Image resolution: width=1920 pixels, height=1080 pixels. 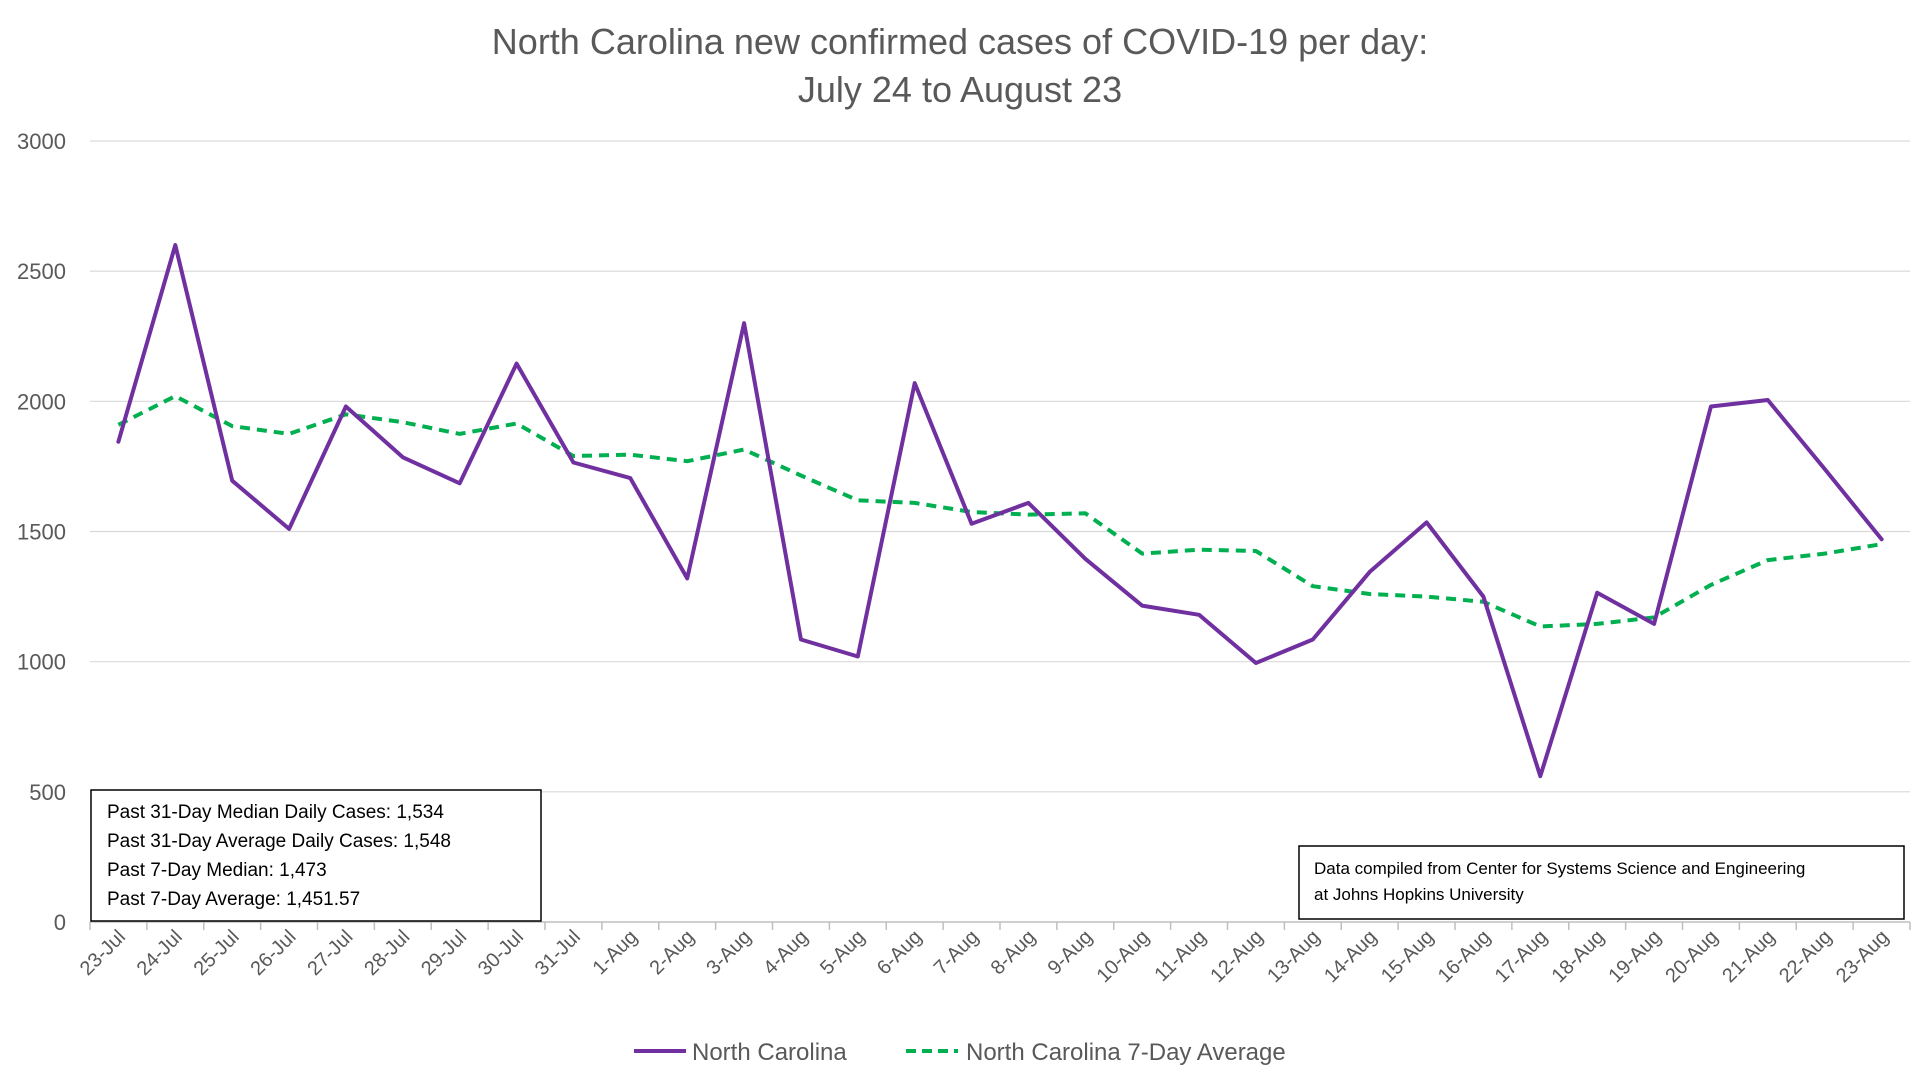 I want to click on x-tick-label: 1-Aug, so click(x=615, y=952).